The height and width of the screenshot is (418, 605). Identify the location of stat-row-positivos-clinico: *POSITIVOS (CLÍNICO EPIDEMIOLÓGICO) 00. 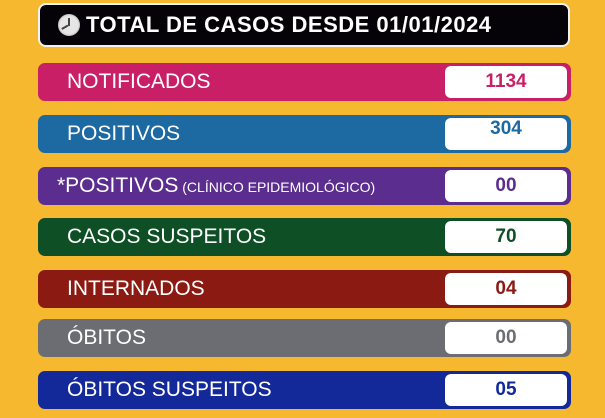
(304, 186).